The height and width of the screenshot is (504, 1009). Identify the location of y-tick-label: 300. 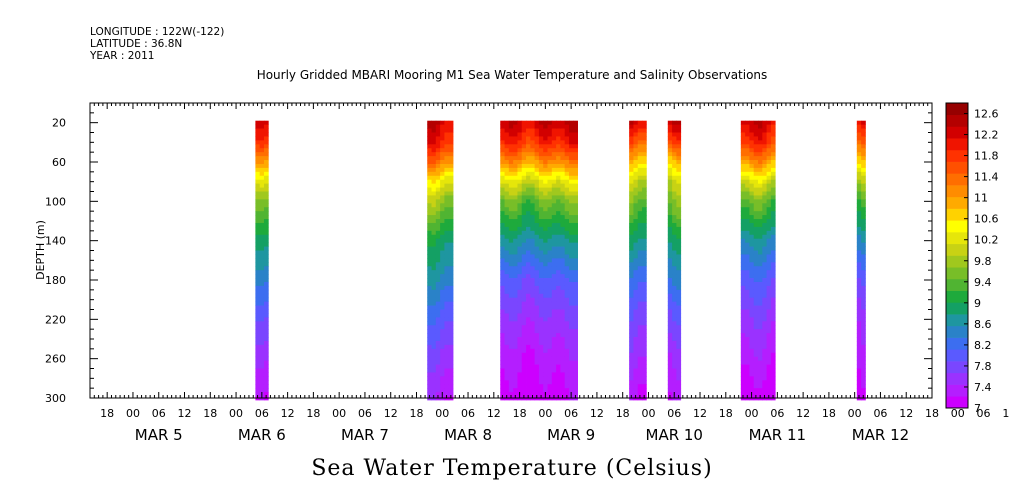
(55, 398).